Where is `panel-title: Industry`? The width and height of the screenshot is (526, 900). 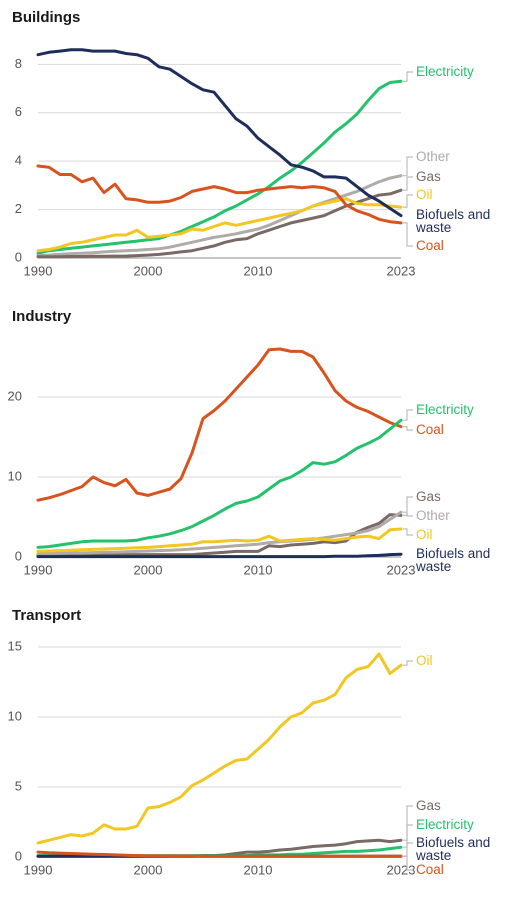 panel-title: Industry is located at coordinates (42, 316).